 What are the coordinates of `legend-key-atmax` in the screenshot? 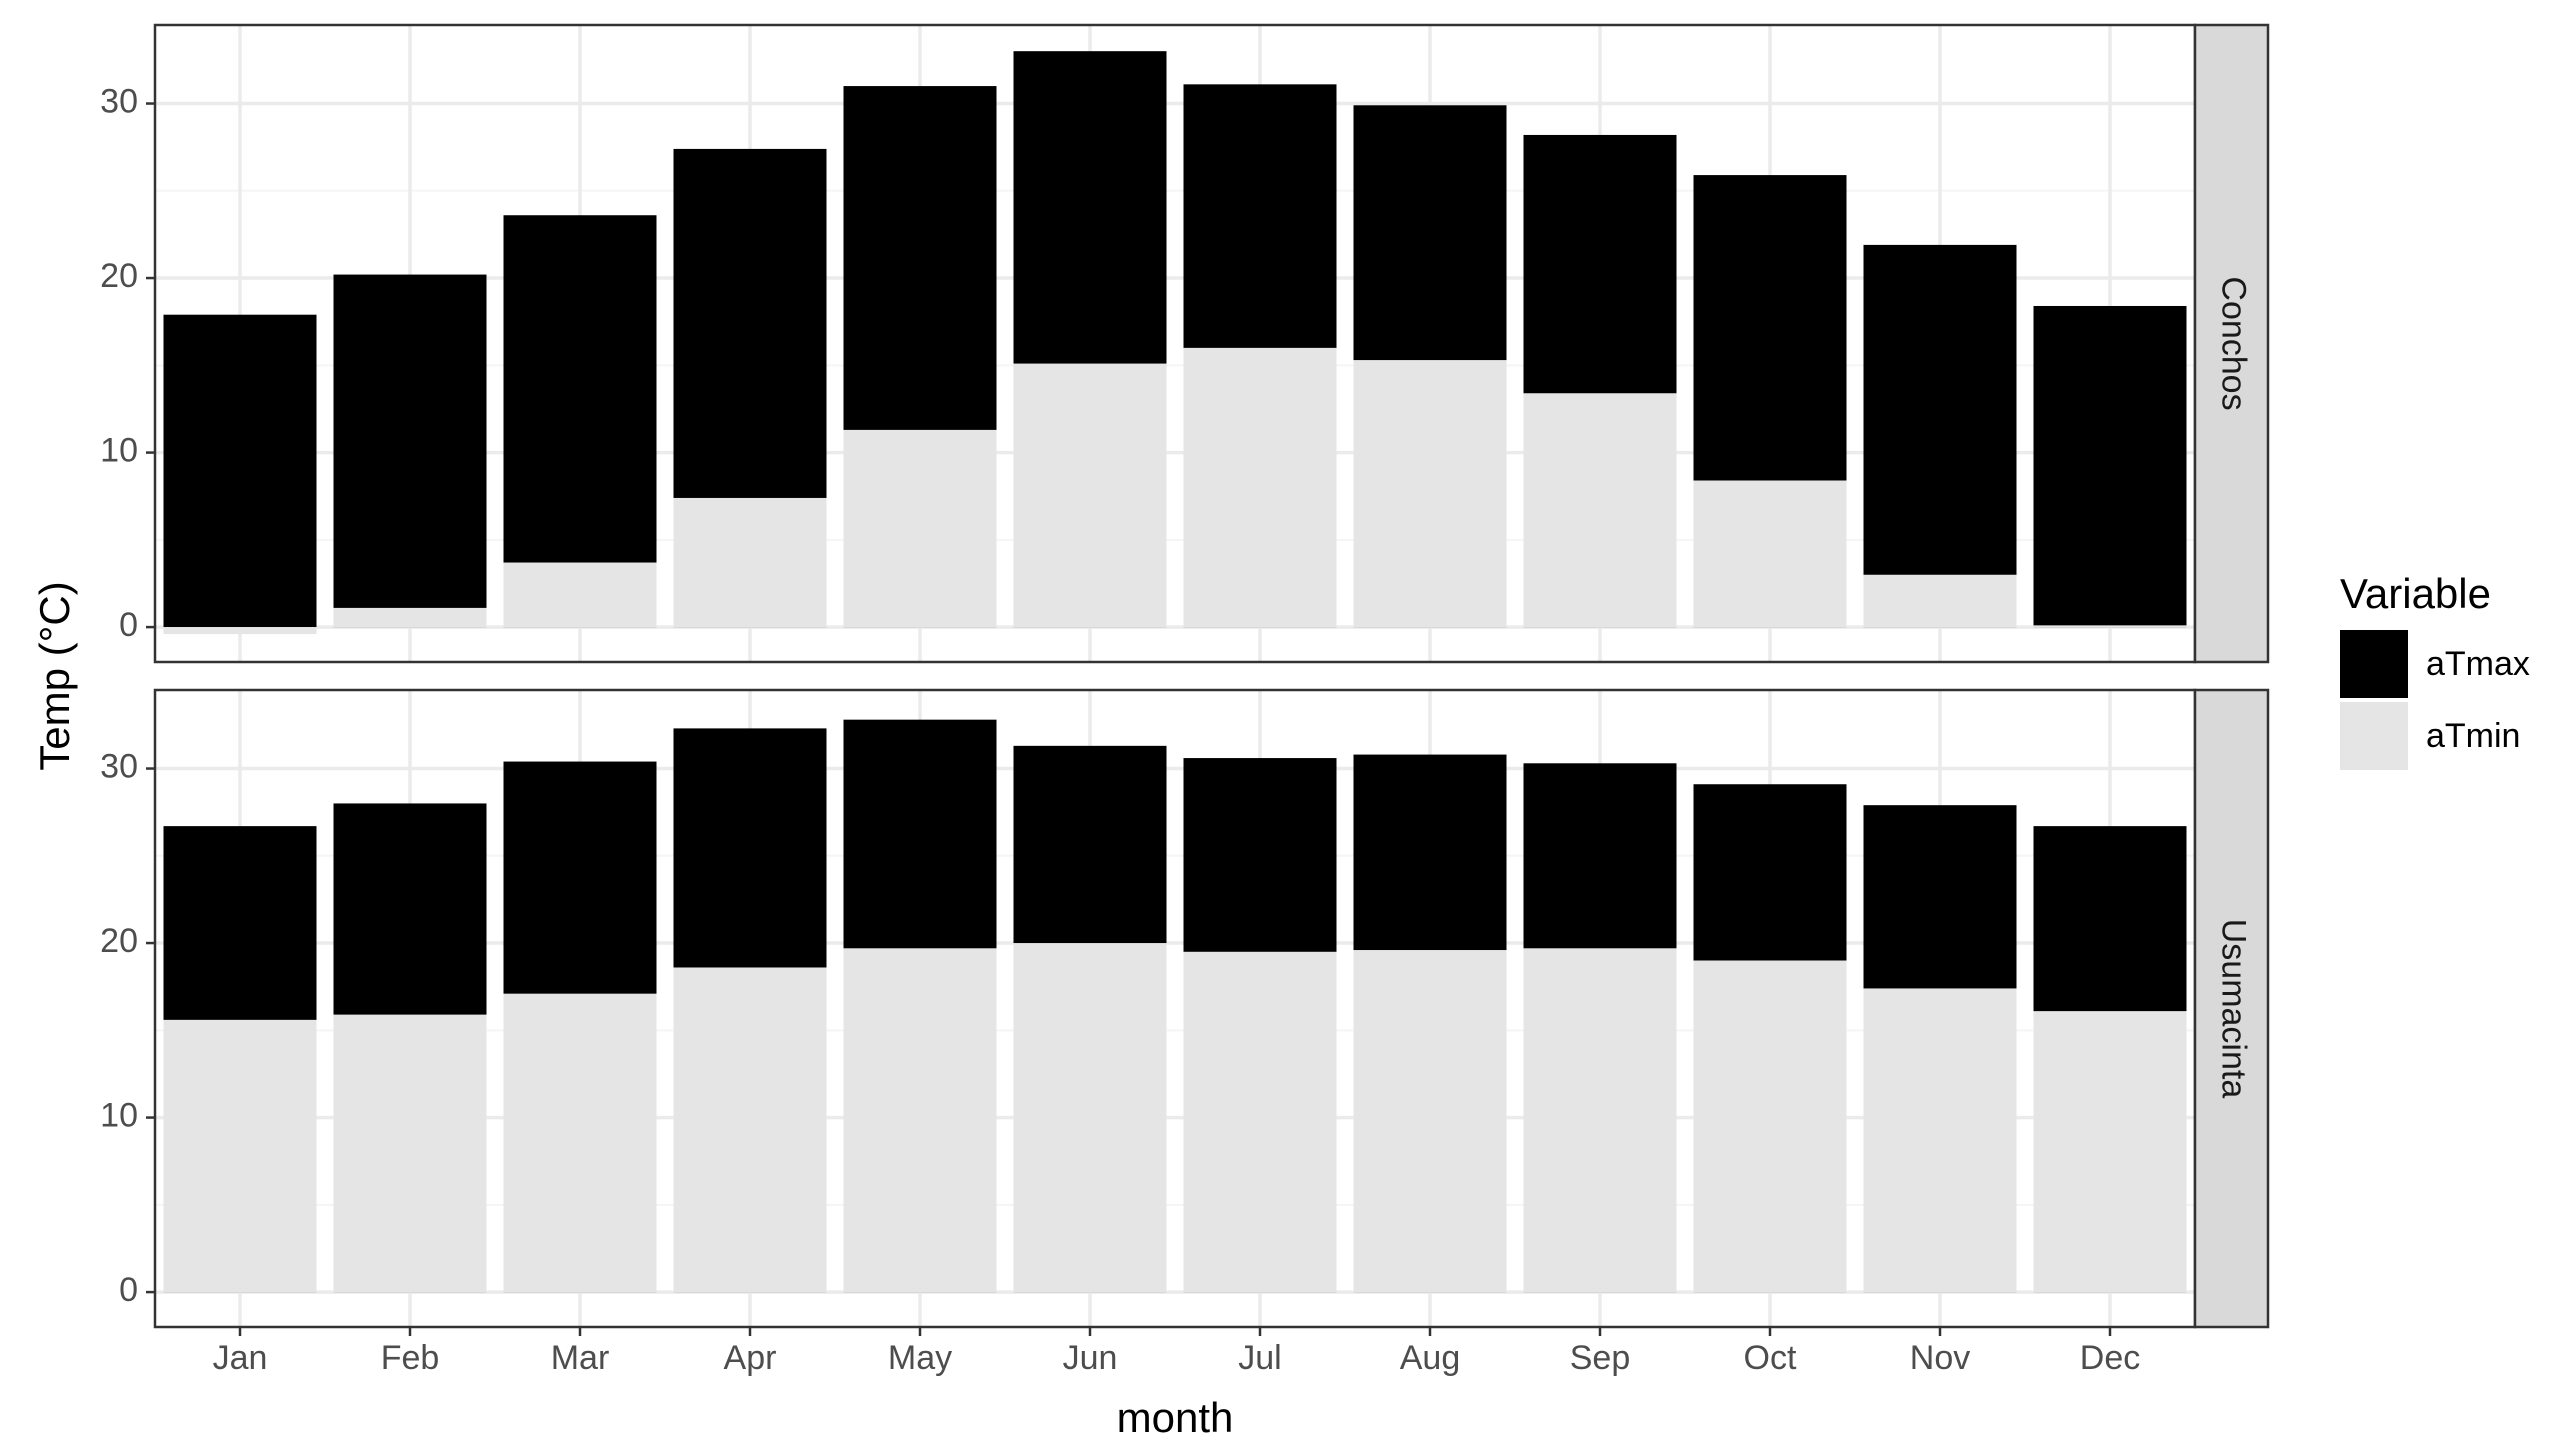 It's located at (2374, 664).